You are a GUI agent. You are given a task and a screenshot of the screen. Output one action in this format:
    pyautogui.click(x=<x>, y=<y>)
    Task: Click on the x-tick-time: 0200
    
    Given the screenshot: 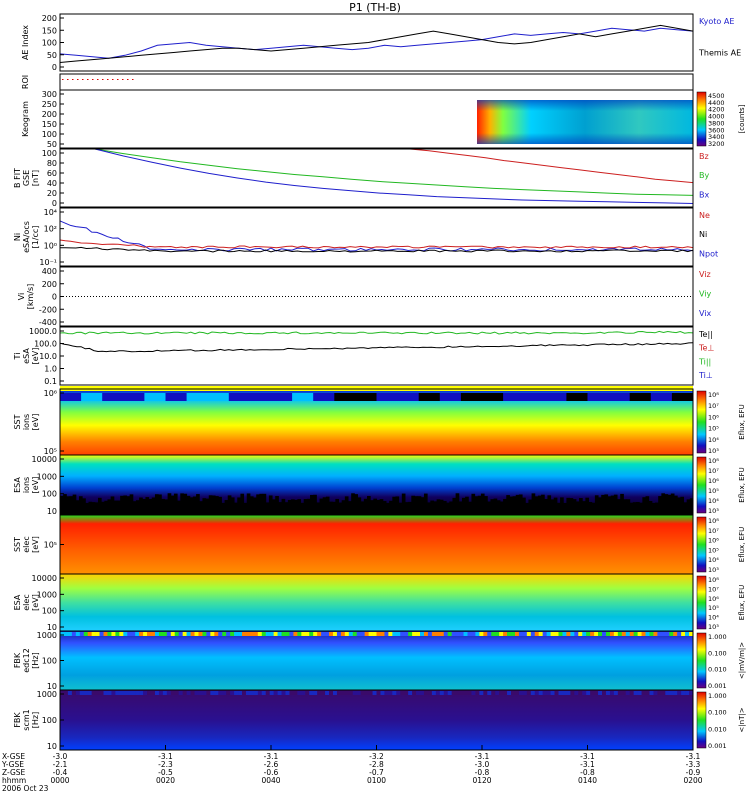 What is the action you would take?
    pyautogui.click(x=692, y=780)
    